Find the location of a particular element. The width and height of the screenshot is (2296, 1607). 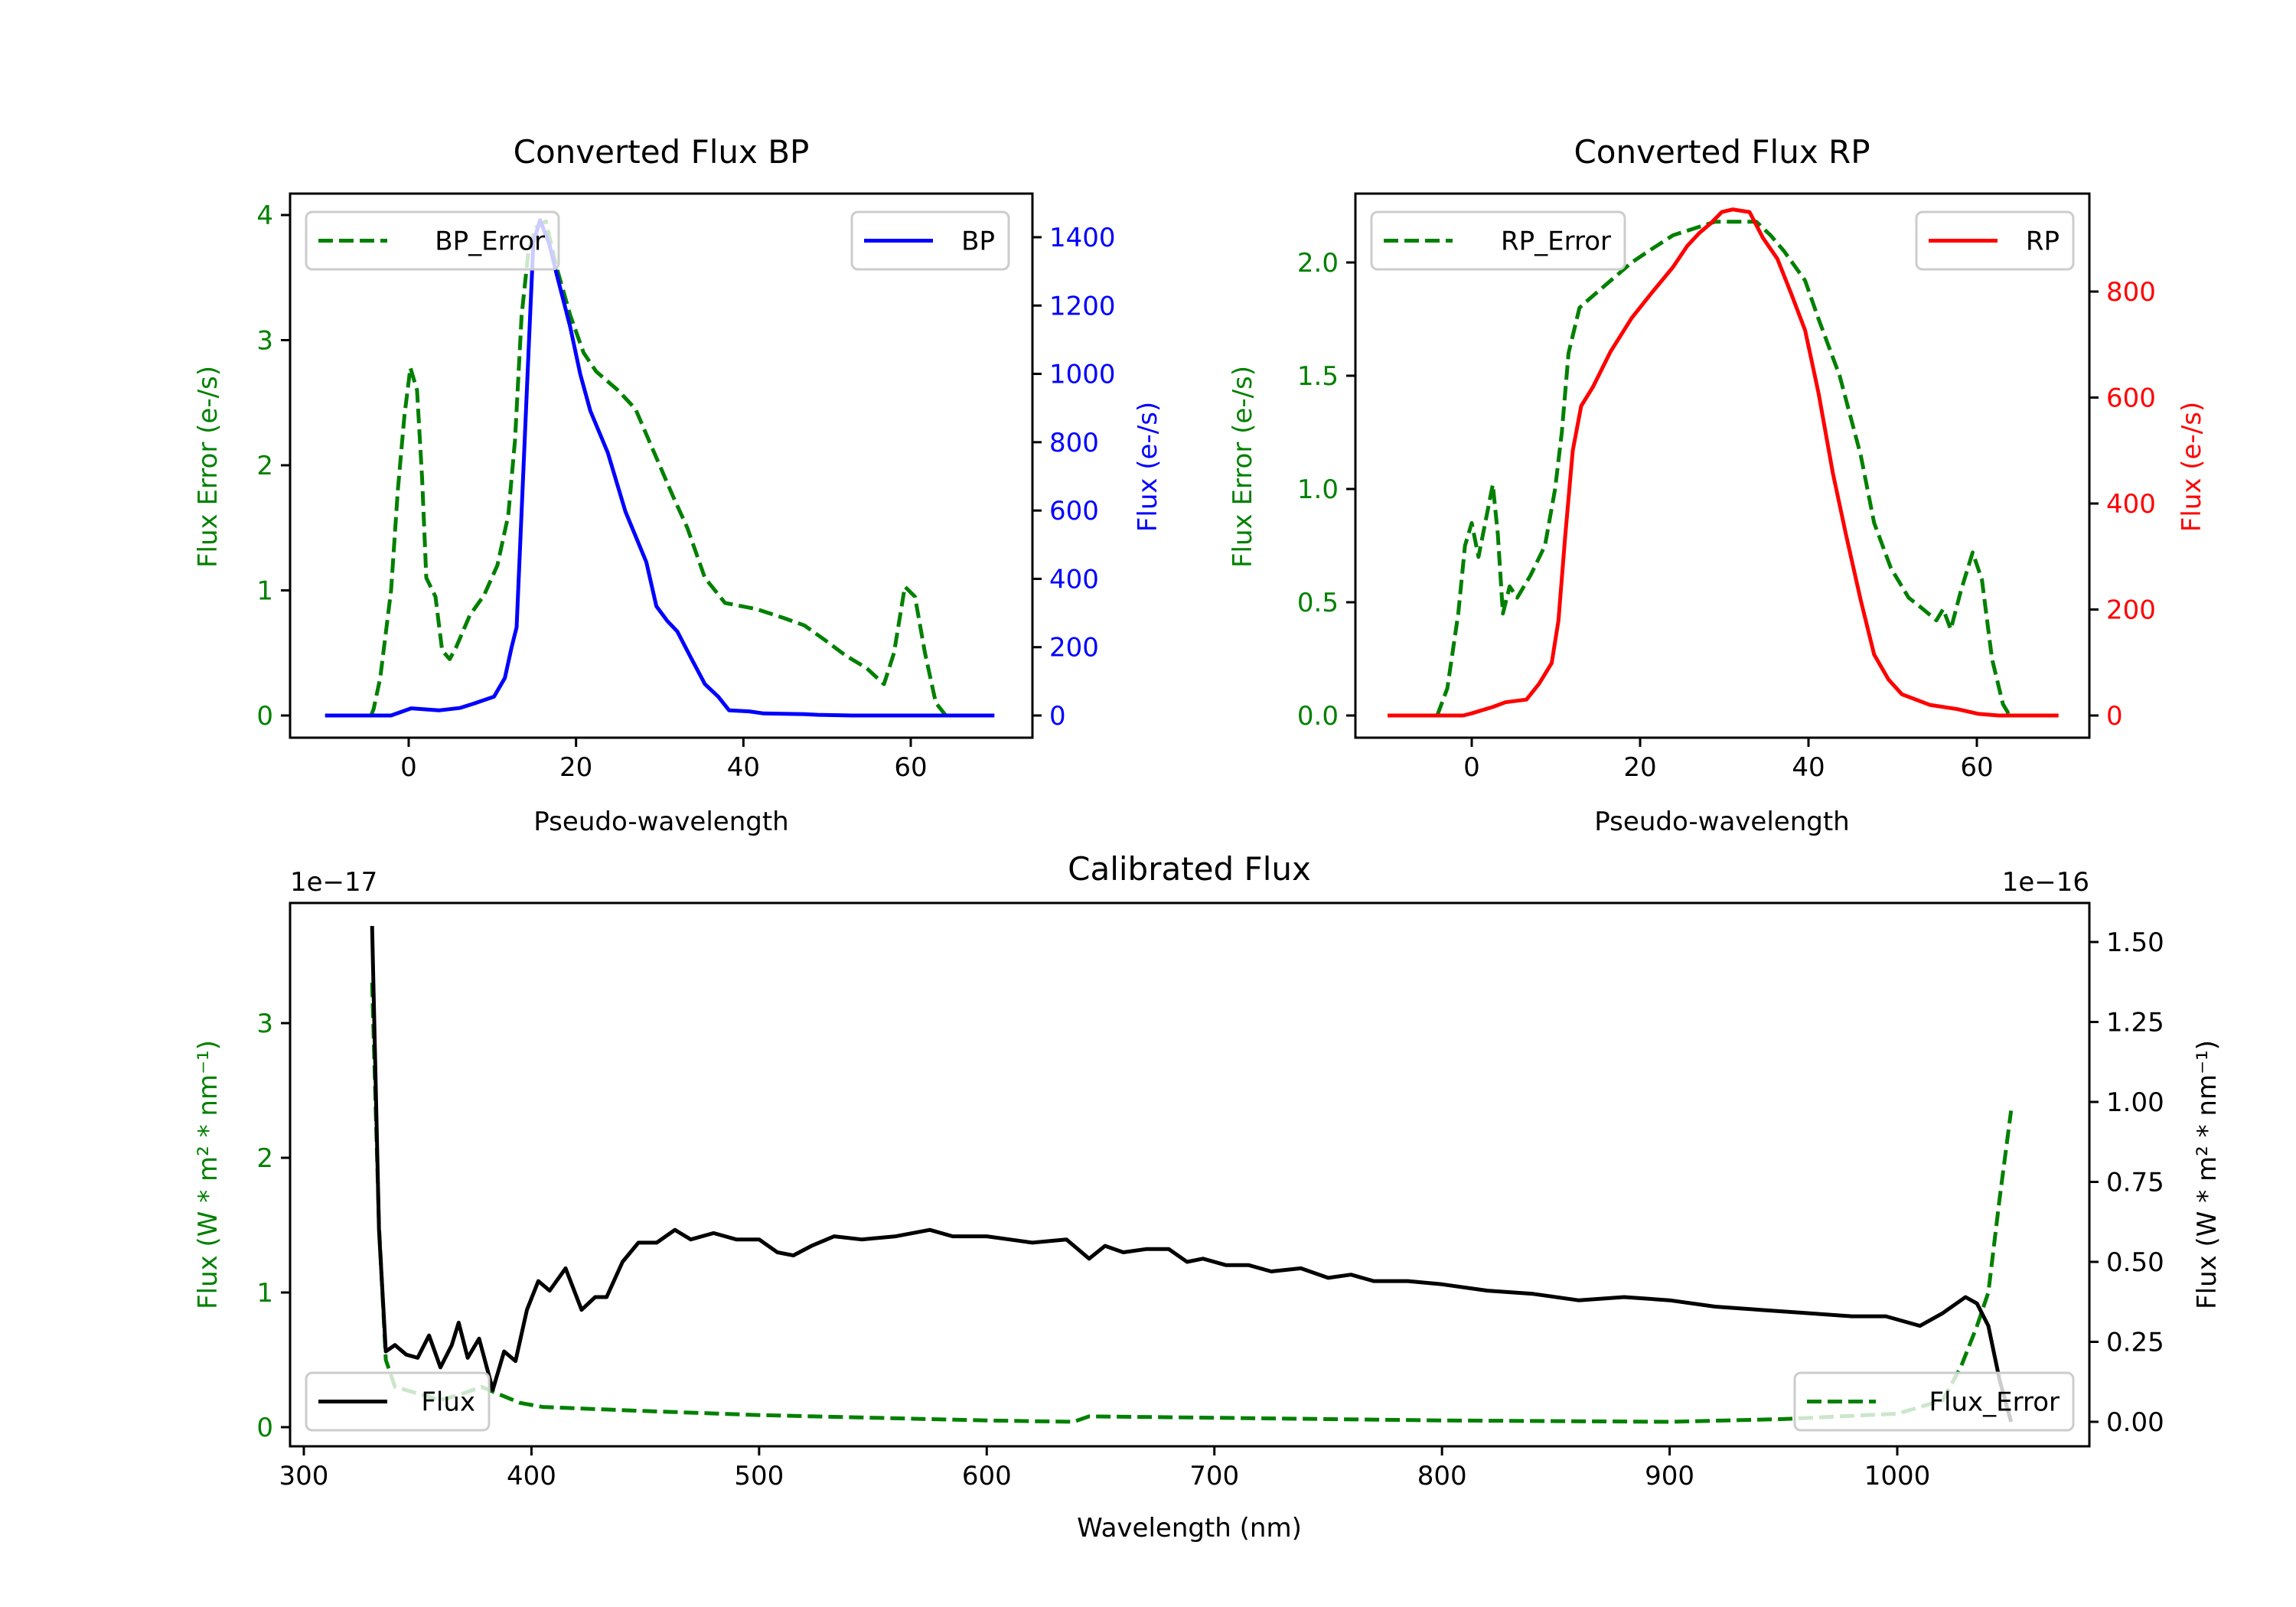

y-right-tick-label: 1.50 is located at coordinates (2135, 943).